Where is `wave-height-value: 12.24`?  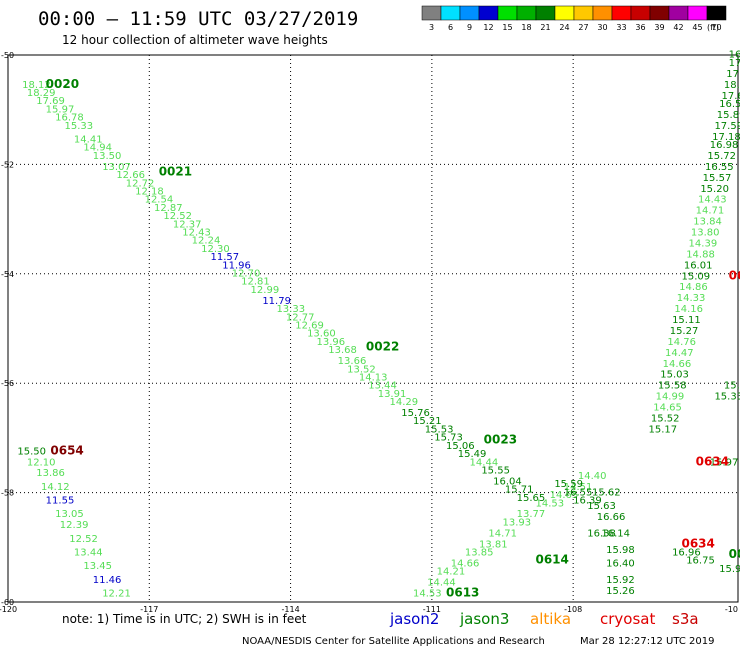 wave-height-value: 12.24 is located at coordinates (206, 241).